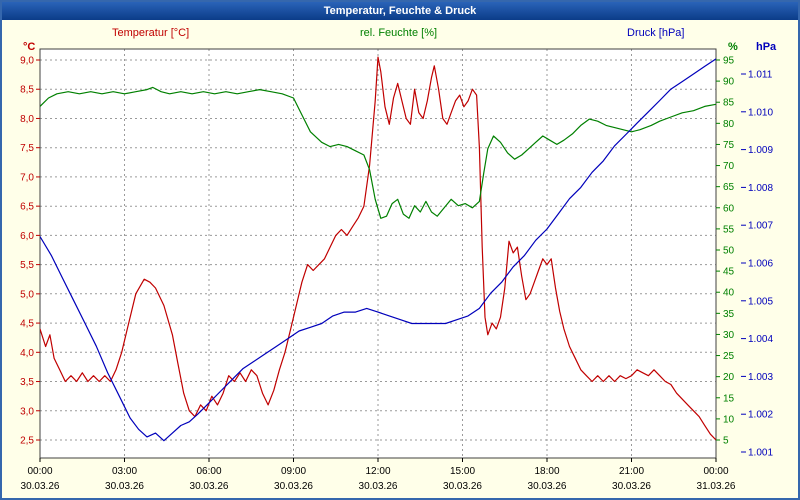 The width and height of the screenshot is (800, 500). I want to click on pressure-tick-label: 1.010, so click(760, 112).